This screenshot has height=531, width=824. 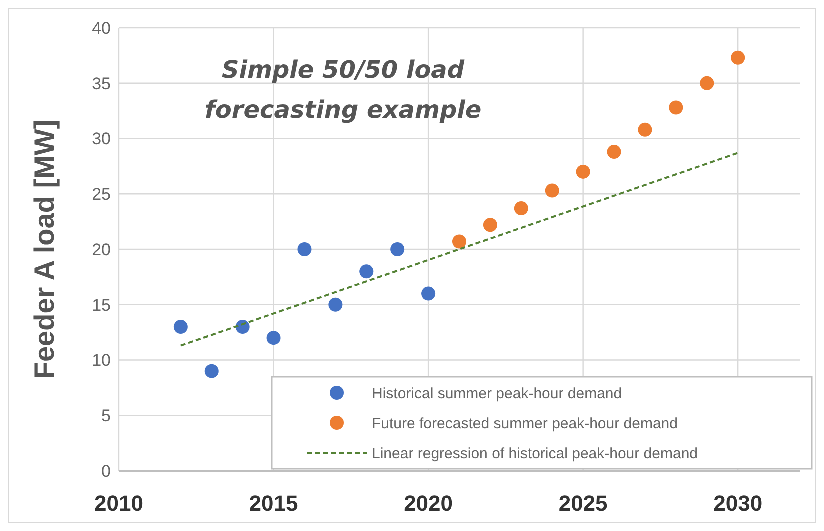 I want to click on y-tick-label: 25, so click(x=101, y=194).